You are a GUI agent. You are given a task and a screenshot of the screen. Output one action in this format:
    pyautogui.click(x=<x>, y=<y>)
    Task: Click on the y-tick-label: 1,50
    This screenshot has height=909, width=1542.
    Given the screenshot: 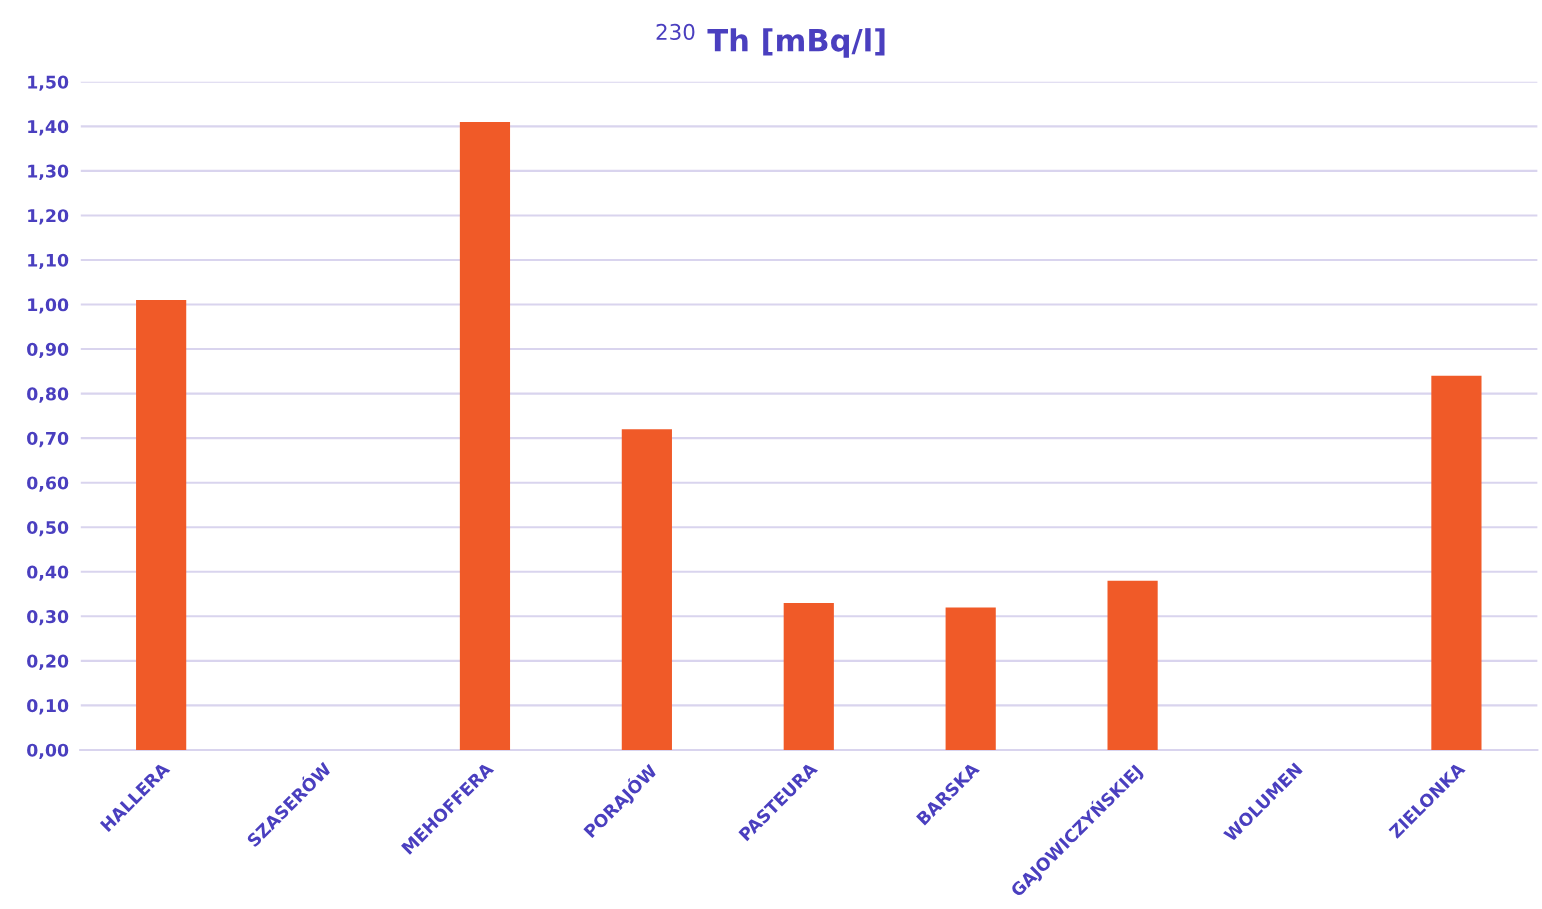 What is the action you would take?
    pyautogui.click(x=48, y=83)
    